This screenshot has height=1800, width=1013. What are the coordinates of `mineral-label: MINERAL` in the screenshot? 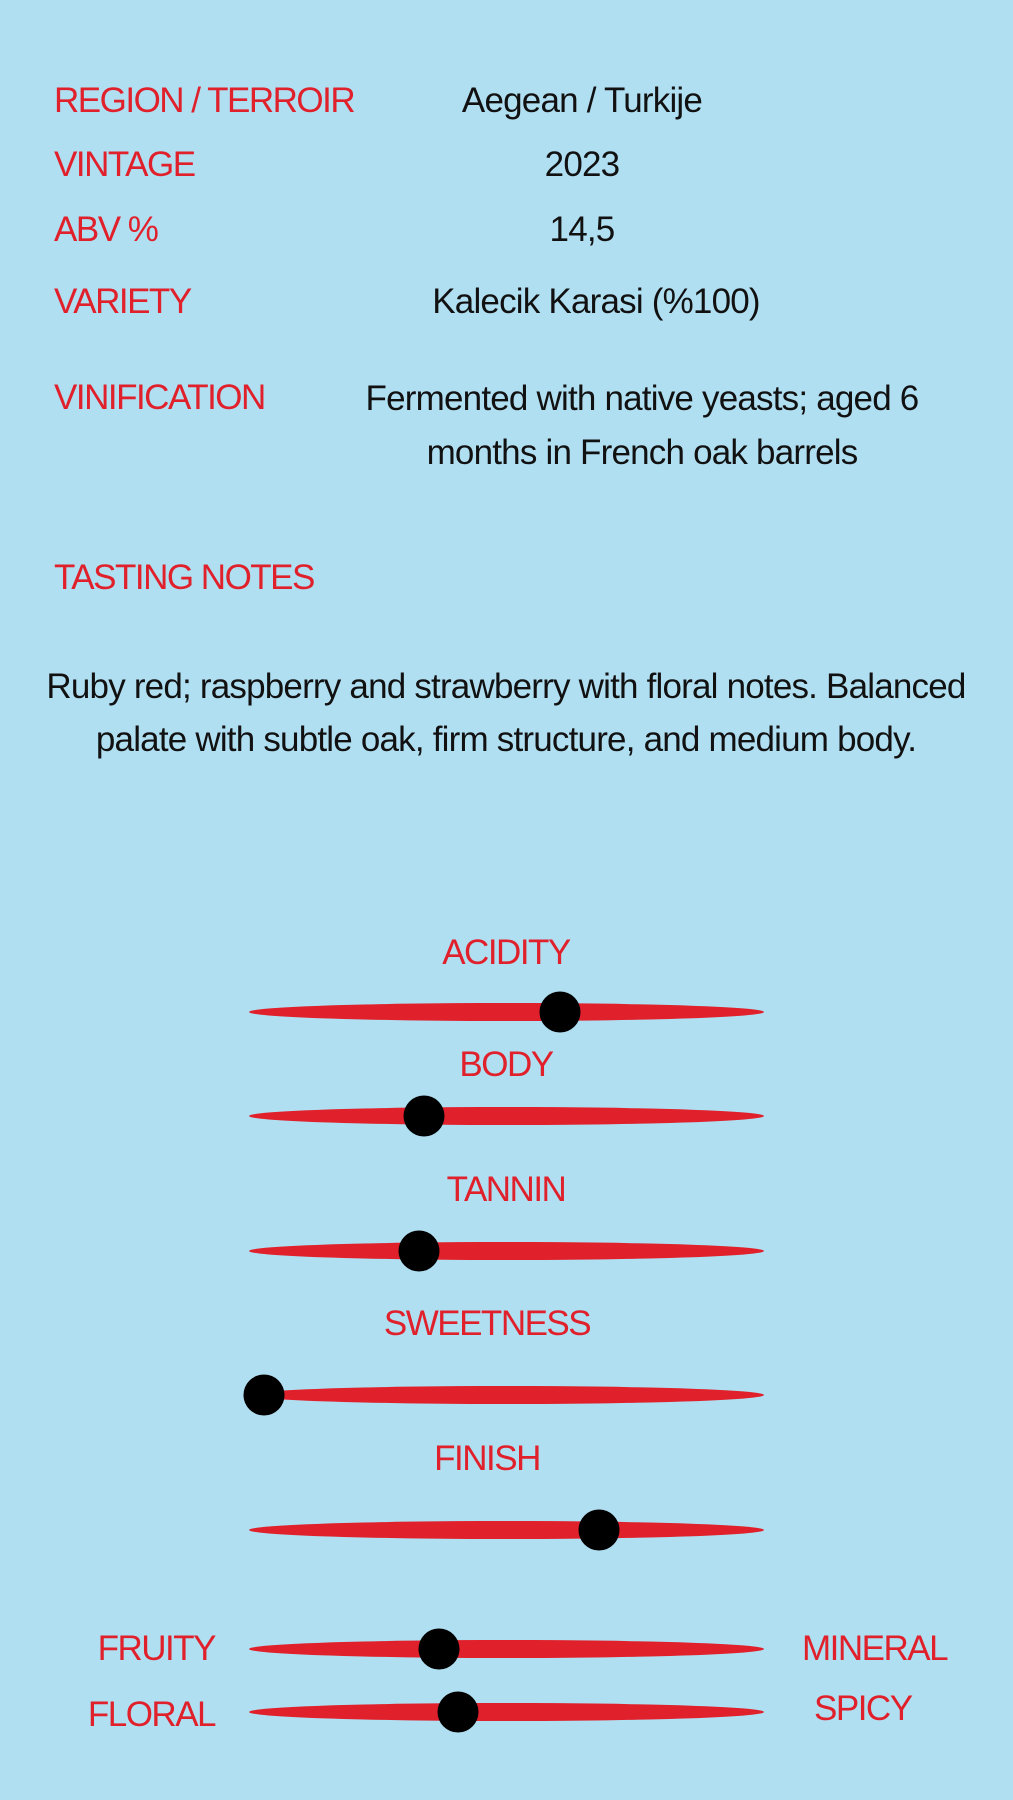 It's located at (875, 1648).